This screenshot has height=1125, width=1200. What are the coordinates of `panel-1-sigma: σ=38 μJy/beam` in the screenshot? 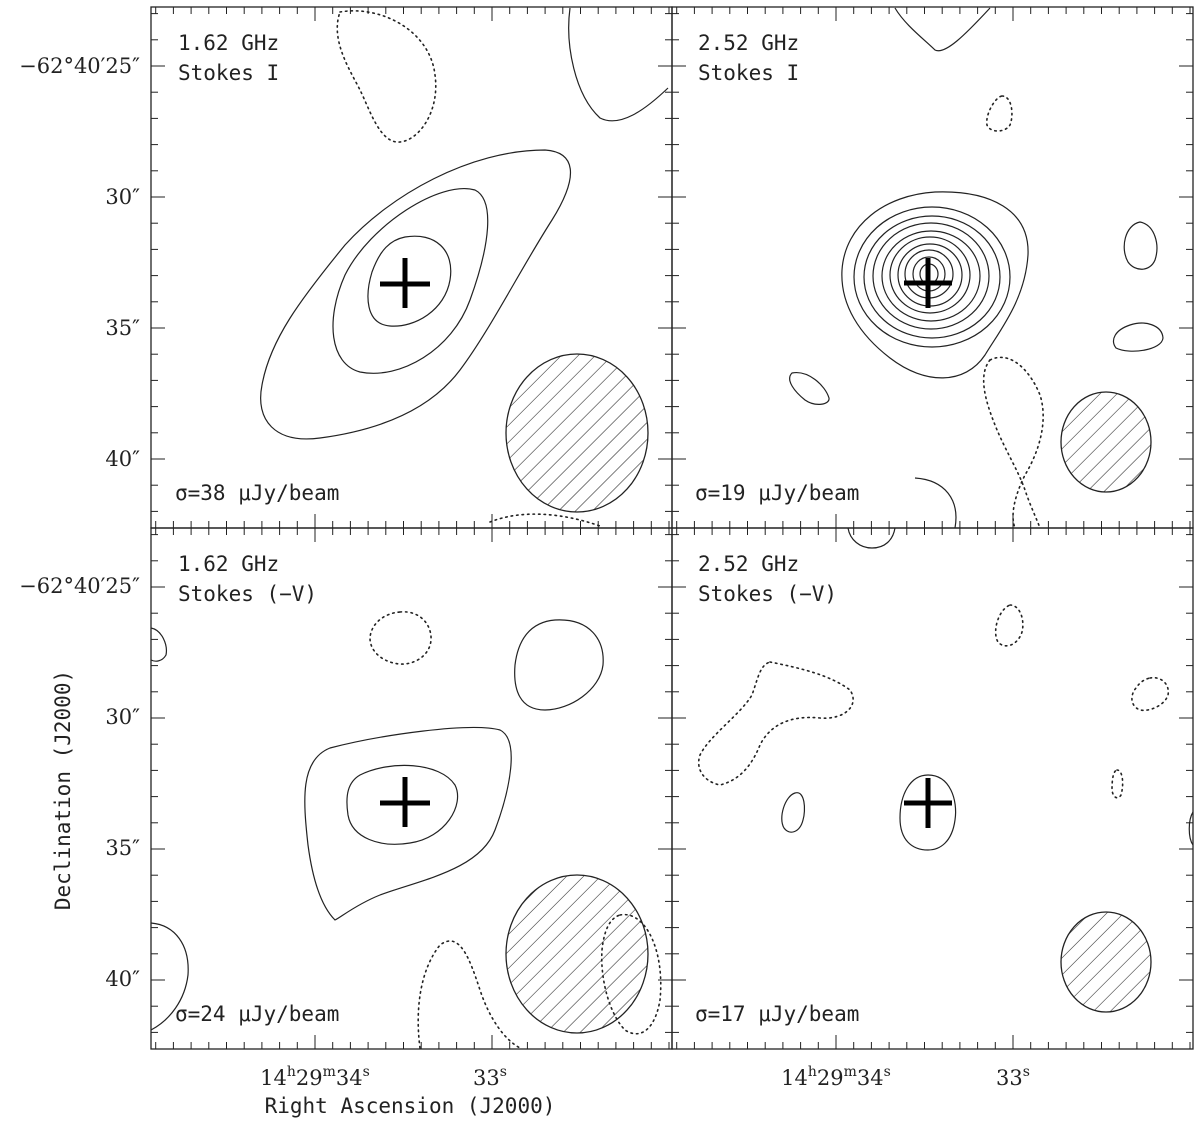 It's located at (257, 493).